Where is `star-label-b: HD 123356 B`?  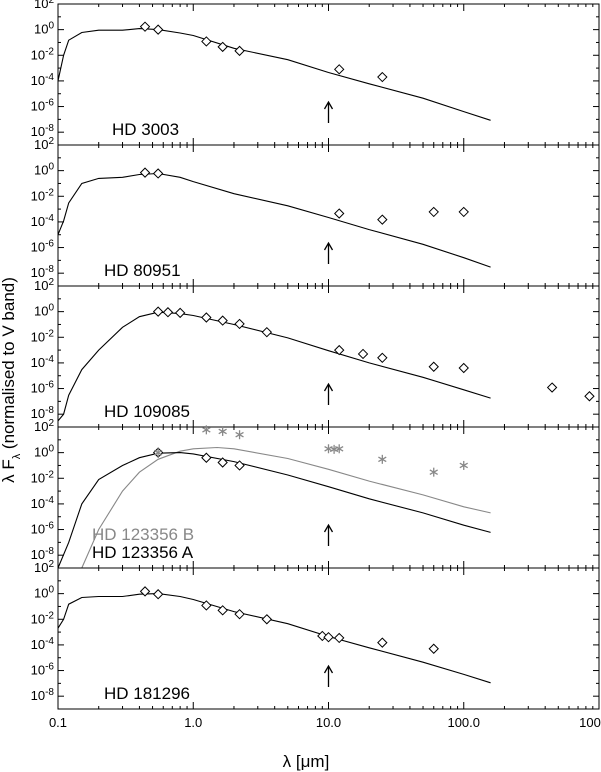 star-label-b: HD 123356 B is located at coordinates (143, 534).